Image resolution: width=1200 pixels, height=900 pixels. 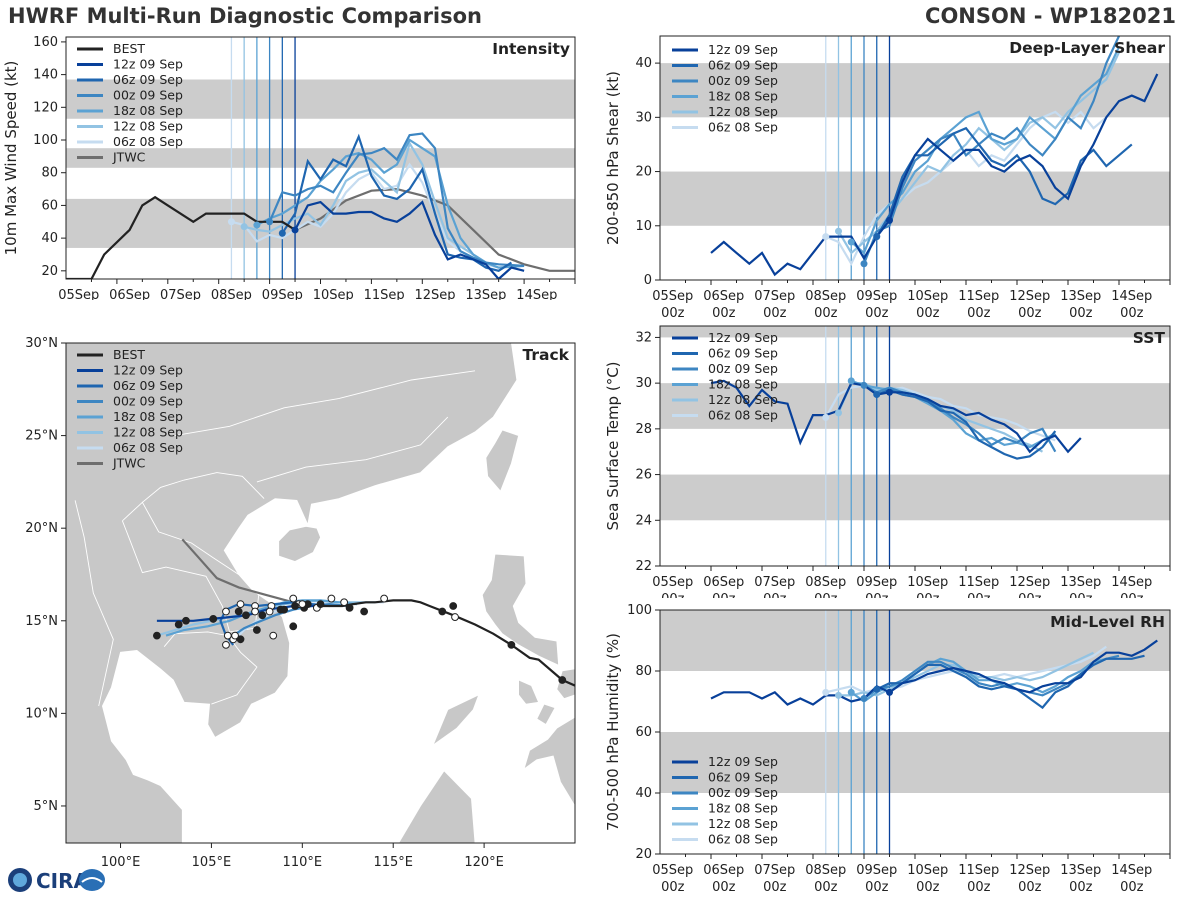 I want to click on y-tick-label: 160, so click(x=45, y=42).